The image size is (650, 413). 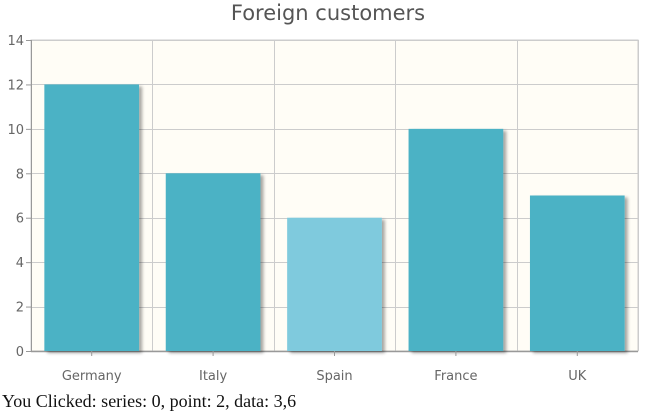 I want to click on x-tick-label: Spain, so click(x=334, y=376).